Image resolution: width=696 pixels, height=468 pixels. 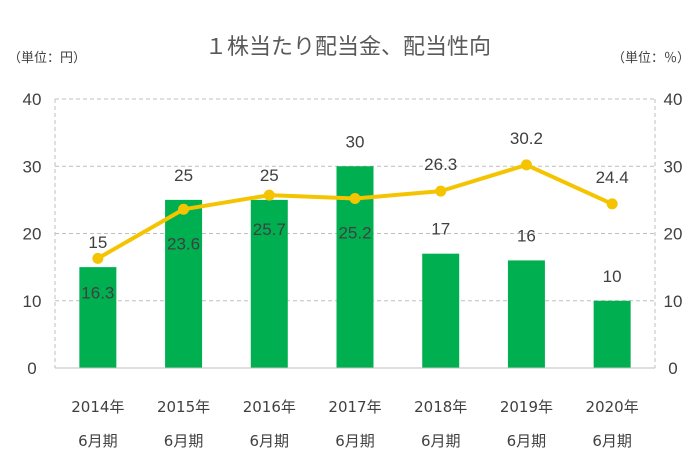 What do you see at coordinates (612, 407) in the screenshot?
I see `x-axis-tick-label: 2020年` at bounding box center [612, 407].